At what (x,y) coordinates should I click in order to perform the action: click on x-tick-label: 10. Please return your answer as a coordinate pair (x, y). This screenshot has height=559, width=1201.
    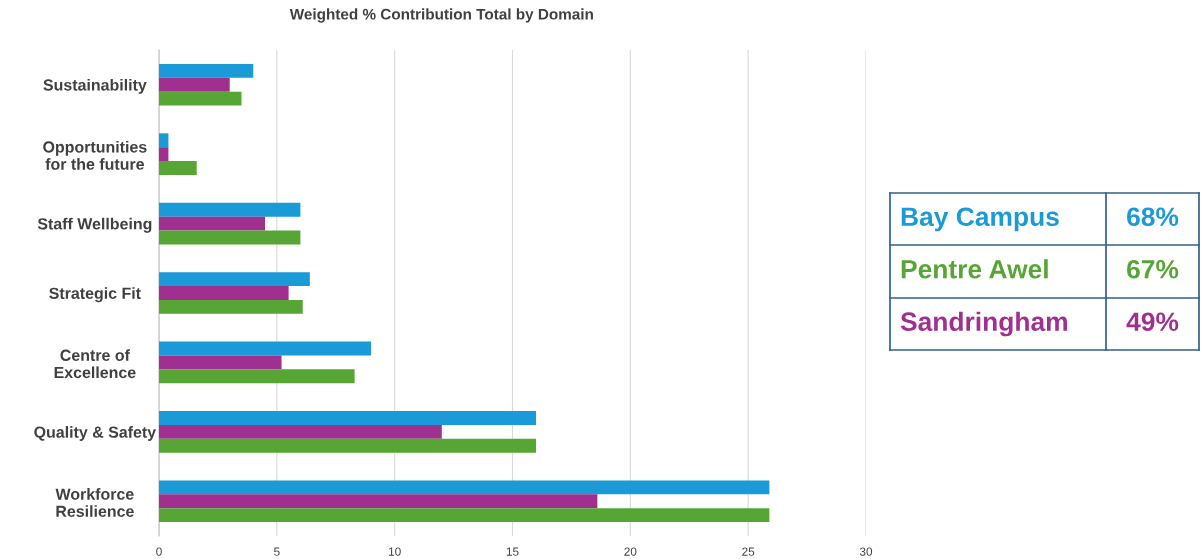
    Looking at the image, I should click on (395, 551).